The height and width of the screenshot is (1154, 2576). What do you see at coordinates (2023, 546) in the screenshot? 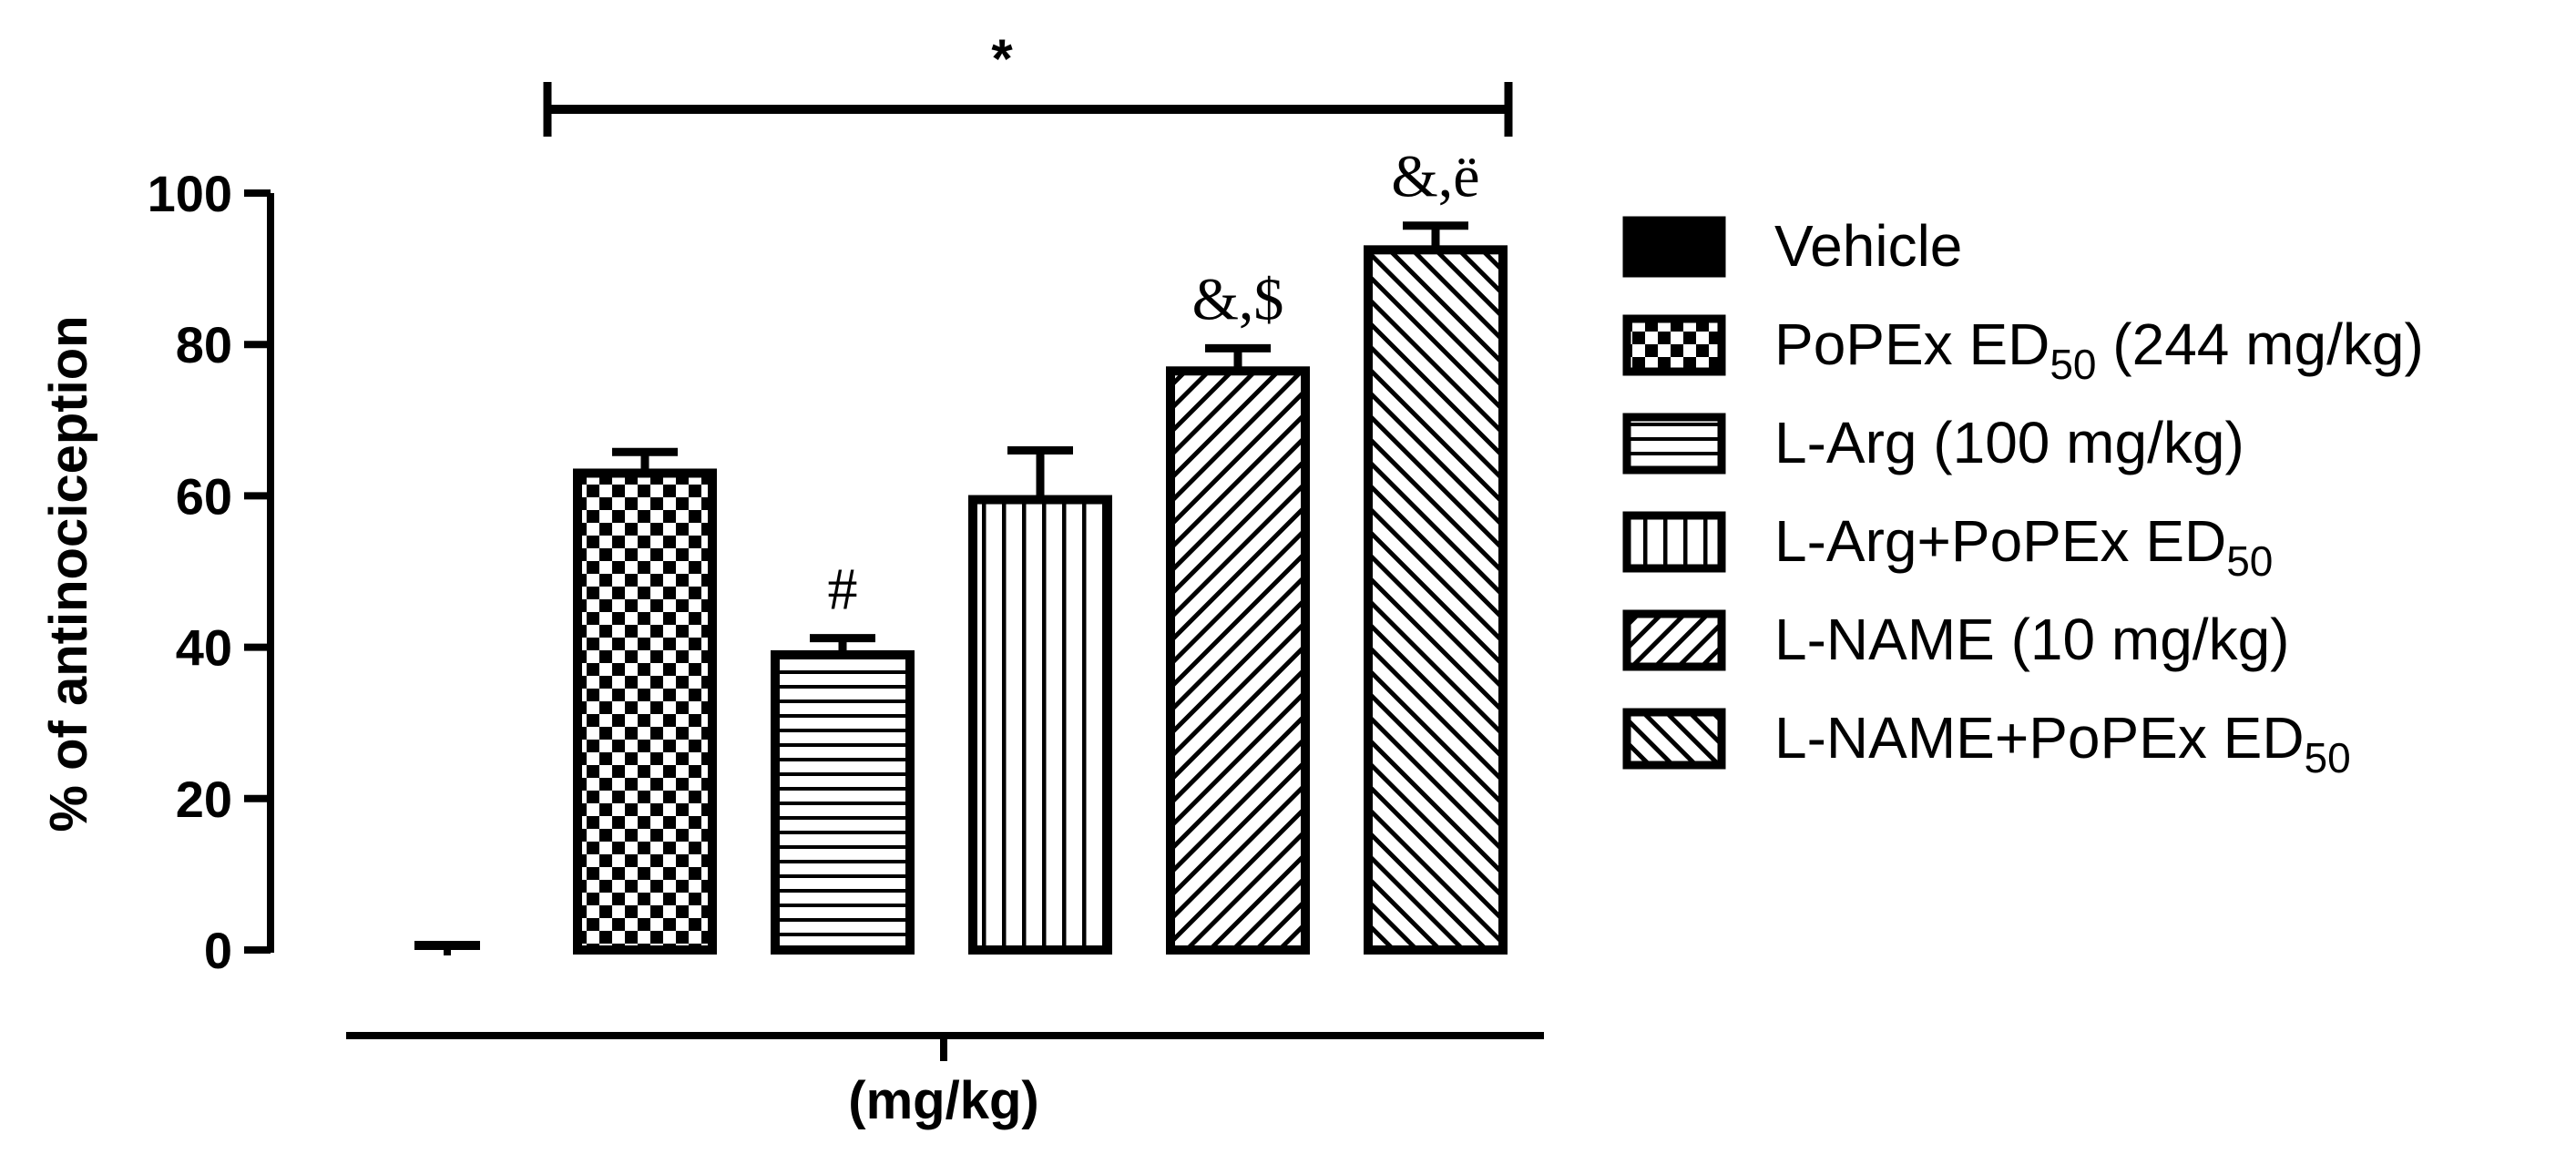
I see `legend-label-3: L-Arg+PoPEx ED50` at bounding box center [2023, 546].